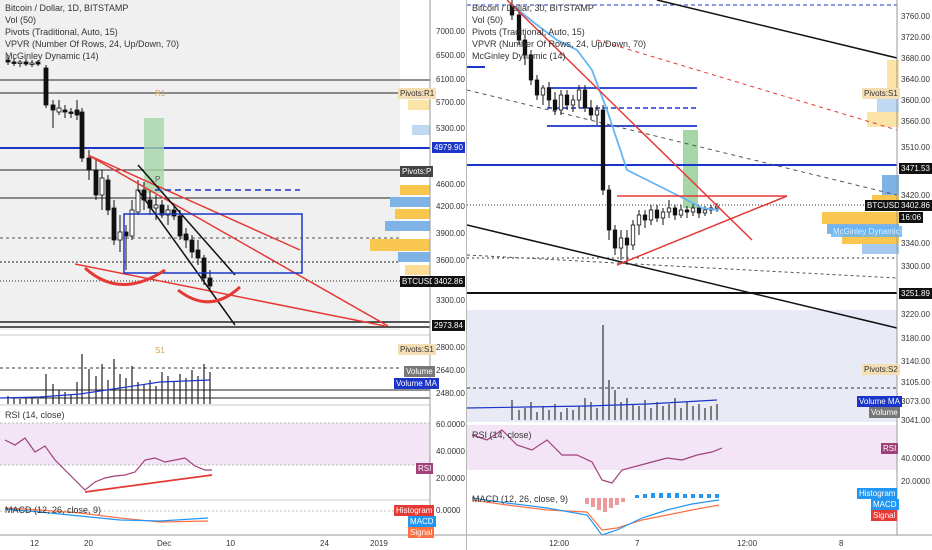  I want to click on channel-line, so click(186, 257).